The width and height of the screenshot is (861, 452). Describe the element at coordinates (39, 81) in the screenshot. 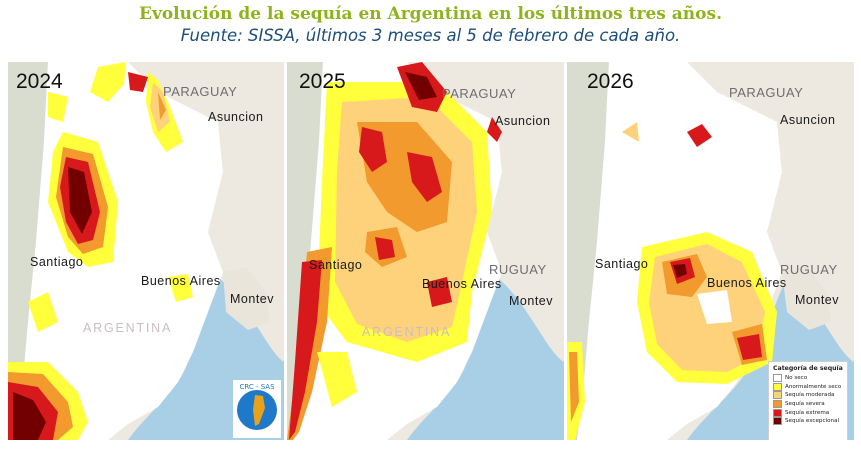

I see `year-label: 2024` at that location.